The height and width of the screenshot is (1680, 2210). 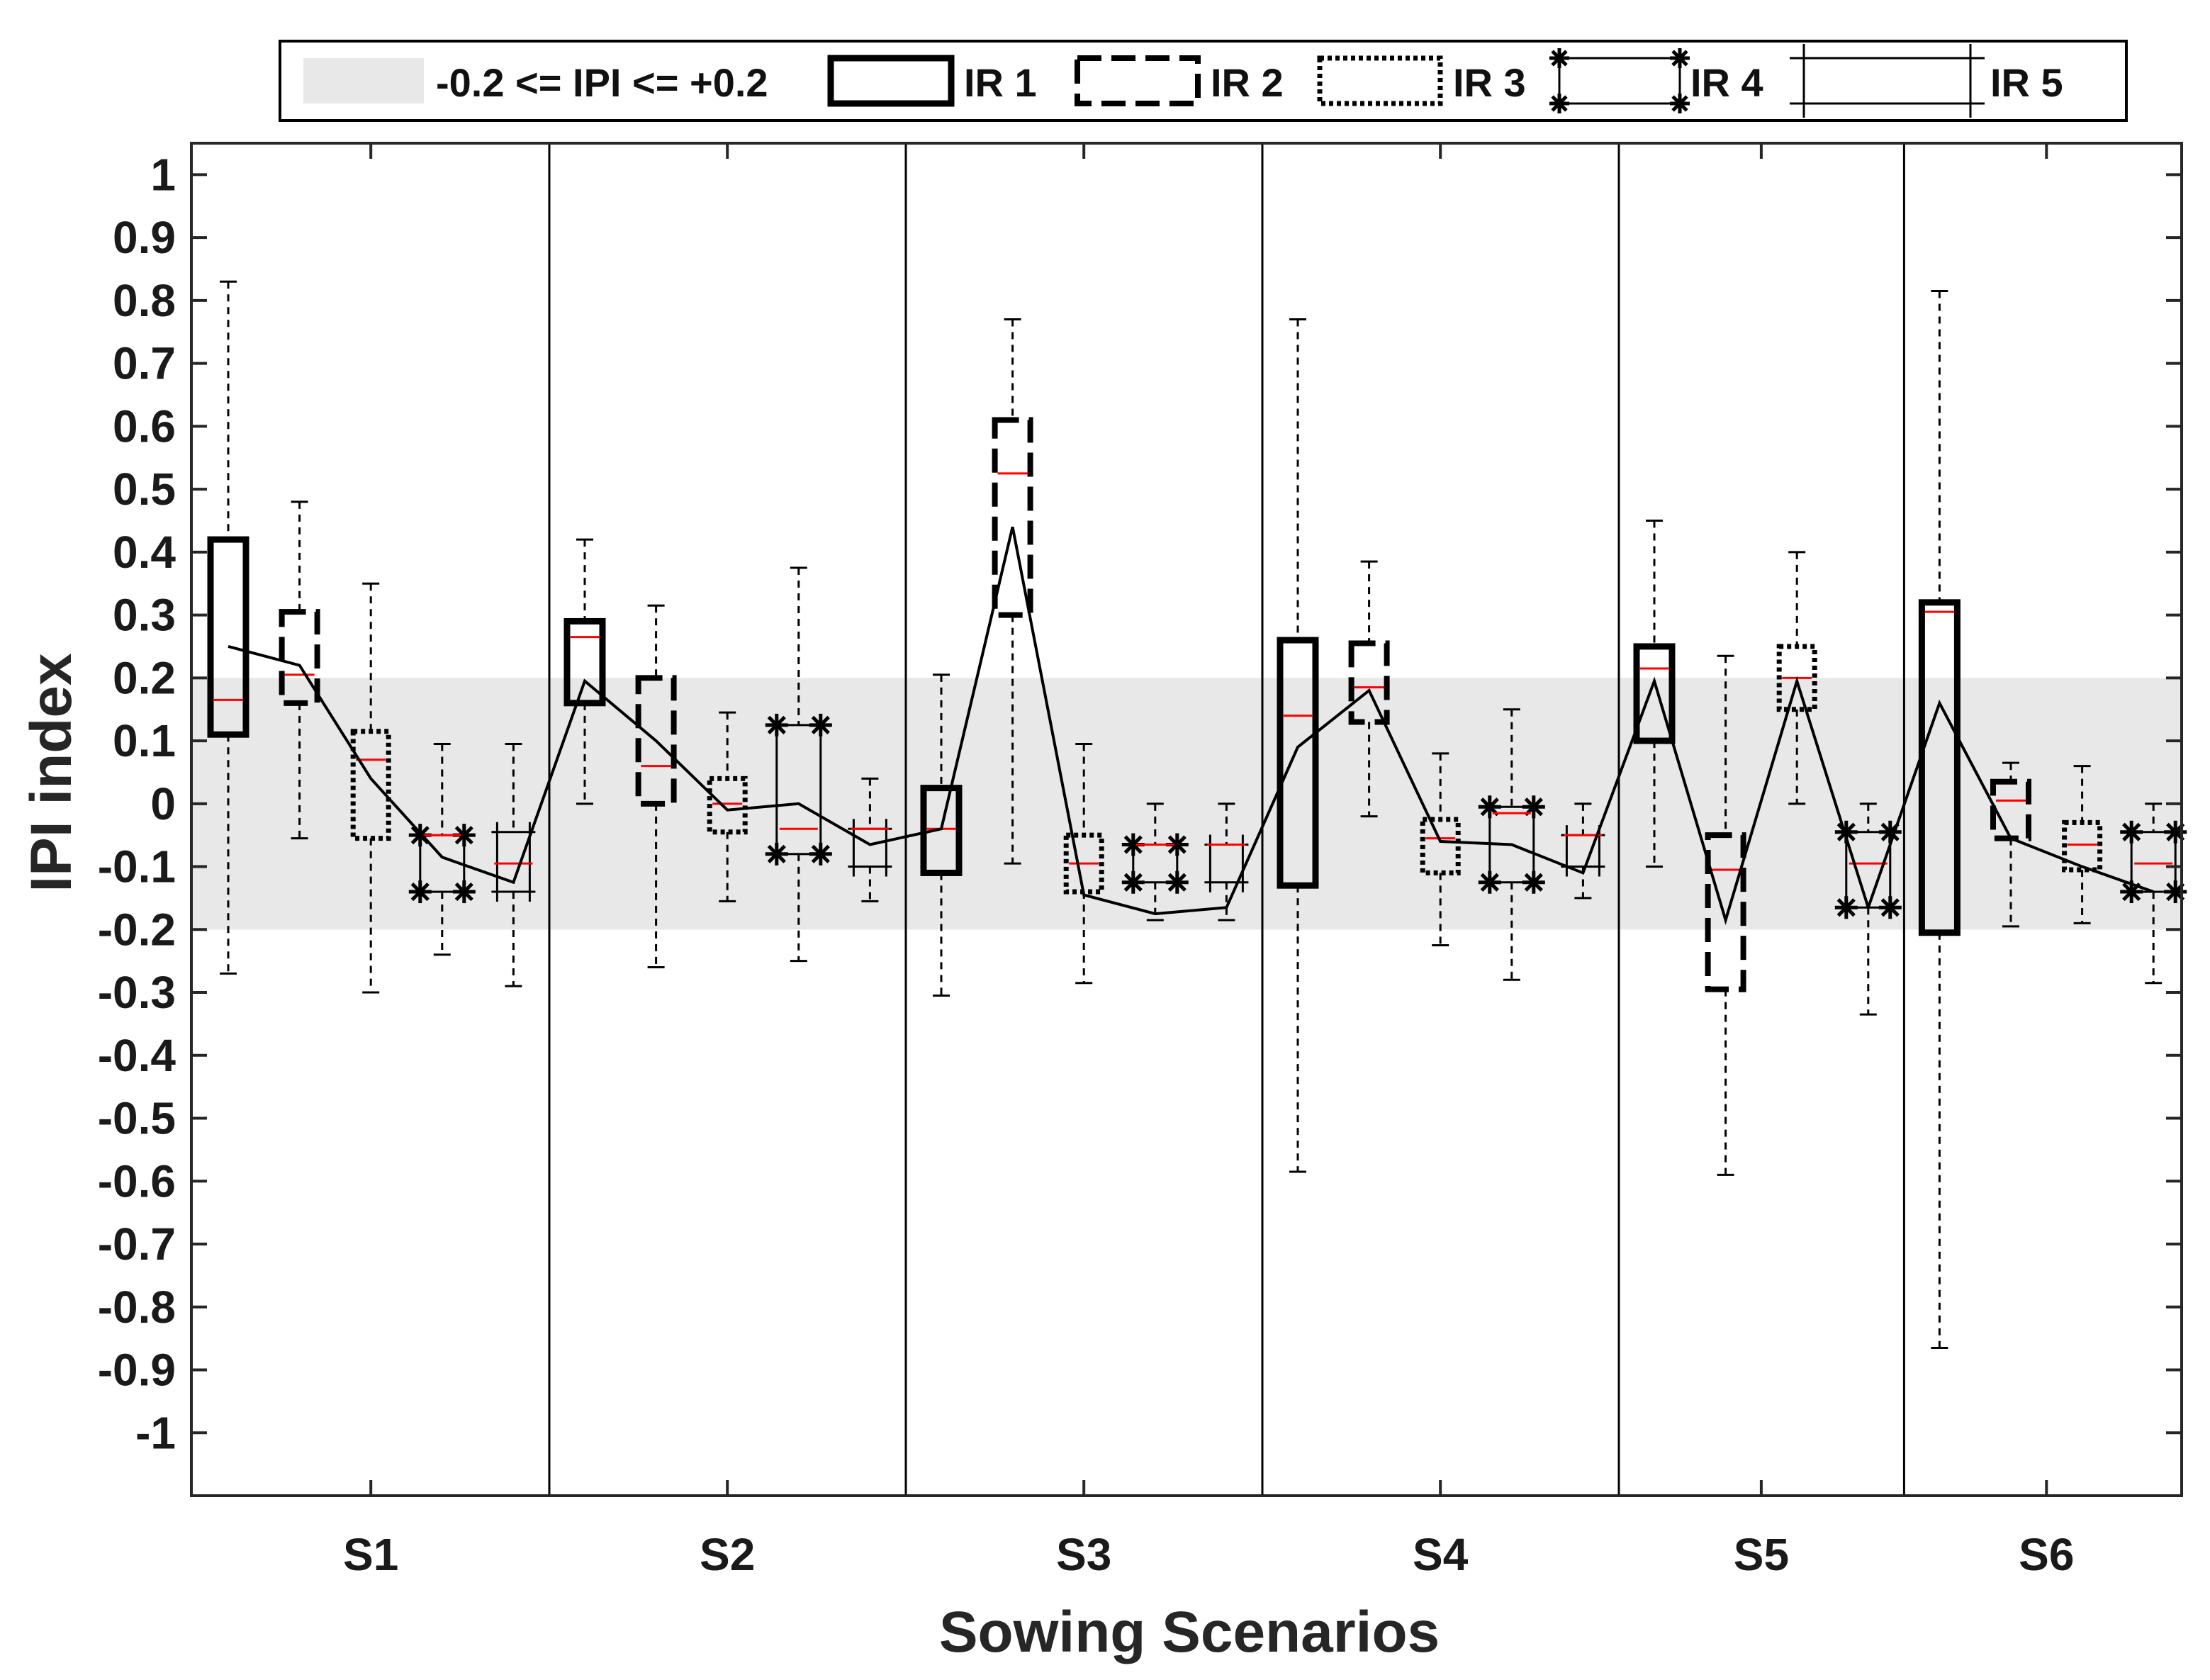 I want to click on legend-frame, so click(x=1203, y=81).